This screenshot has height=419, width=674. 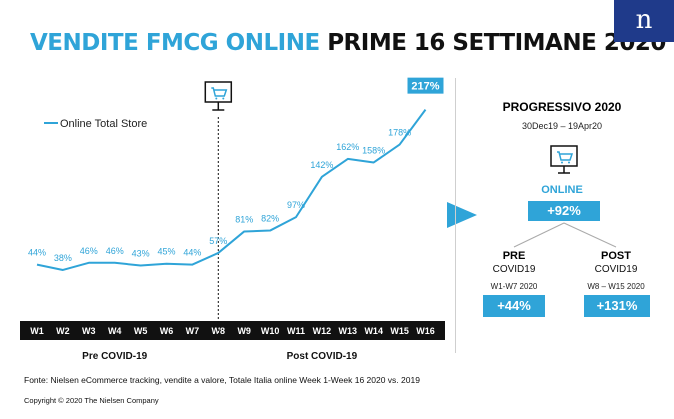 I want to click on data-label: 38%, so click(x=63, y=258).